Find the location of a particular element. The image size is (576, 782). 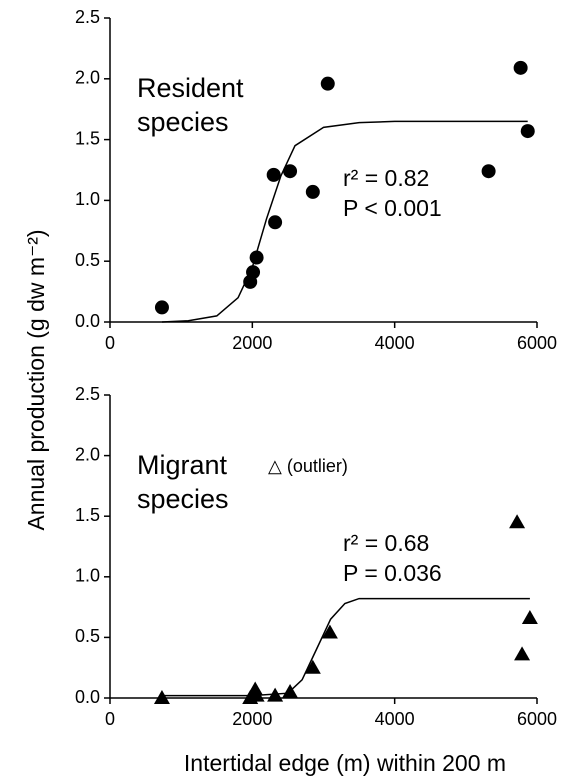

panel-label: Migrant is located at coordinates (182, 465).